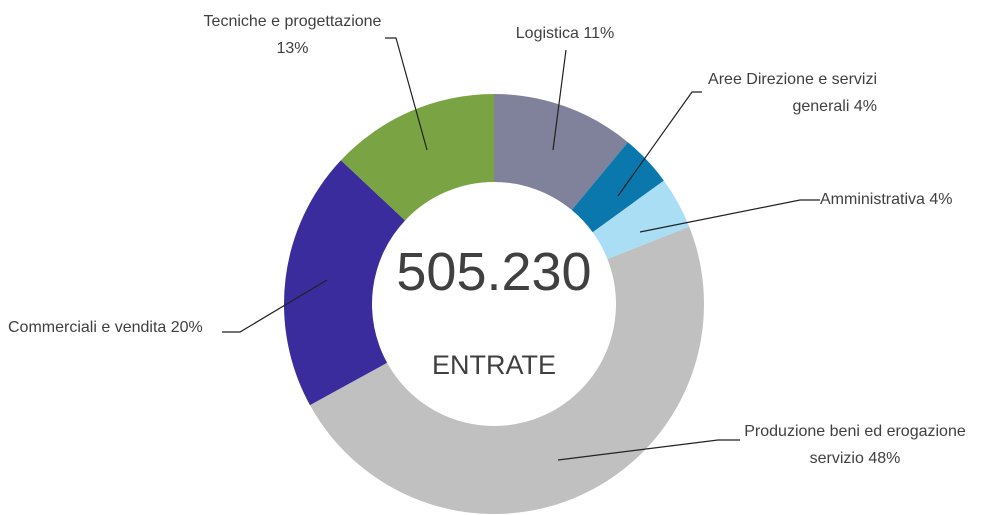 This screenshot has height=515, width=1002. I want to click on slice-label: Tecniche e progettazione 13%, so click(292, 35).